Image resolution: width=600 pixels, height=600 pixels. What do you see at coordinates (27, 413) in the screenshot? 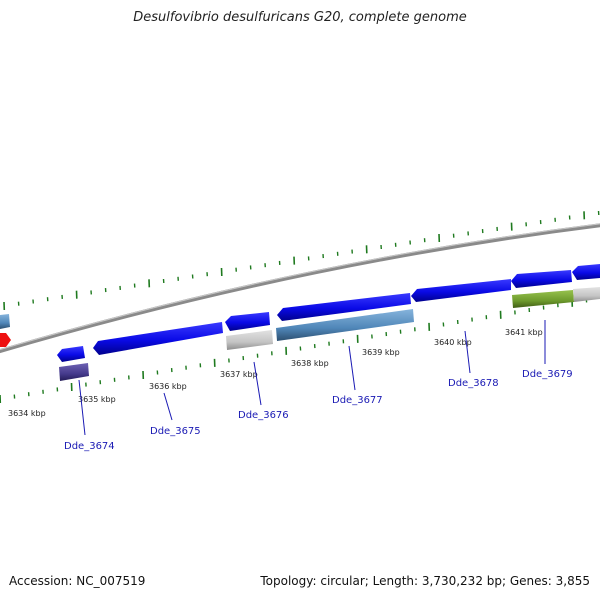
I see `kbp-label-3634: 3634 kbp` at bounding box center [27, 413].